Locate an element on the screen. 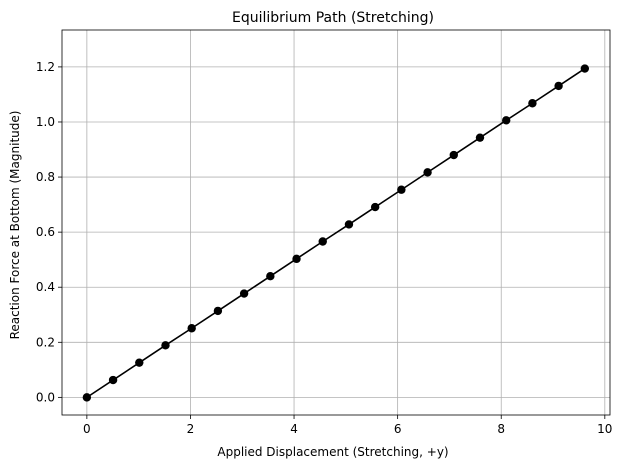  x-tick-label: 8 is located at coordinates (501, 429).